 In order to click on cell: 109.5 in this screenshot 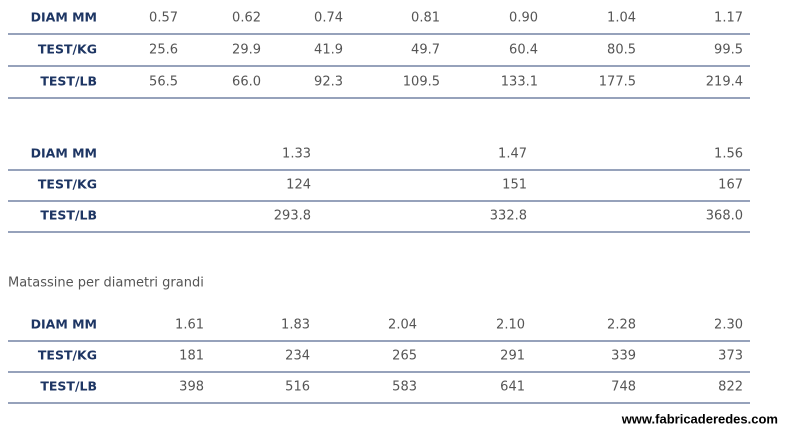, I will do `click(421, 82)`.